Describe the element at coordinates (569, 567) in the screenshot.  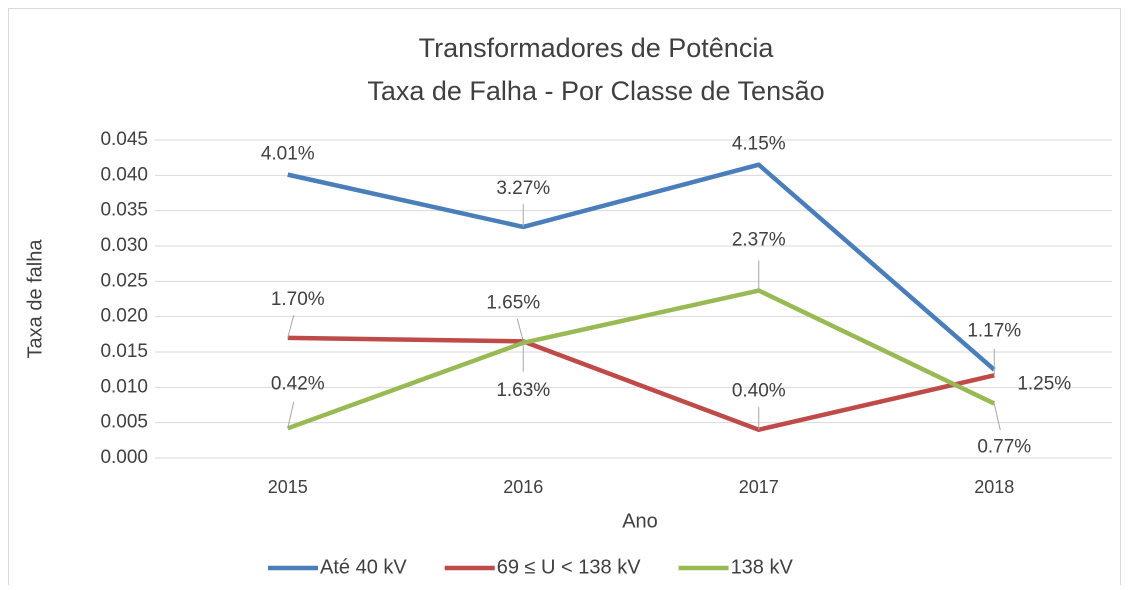
I see `legend-label: 69 ≤ U < 138 kV` at that location.